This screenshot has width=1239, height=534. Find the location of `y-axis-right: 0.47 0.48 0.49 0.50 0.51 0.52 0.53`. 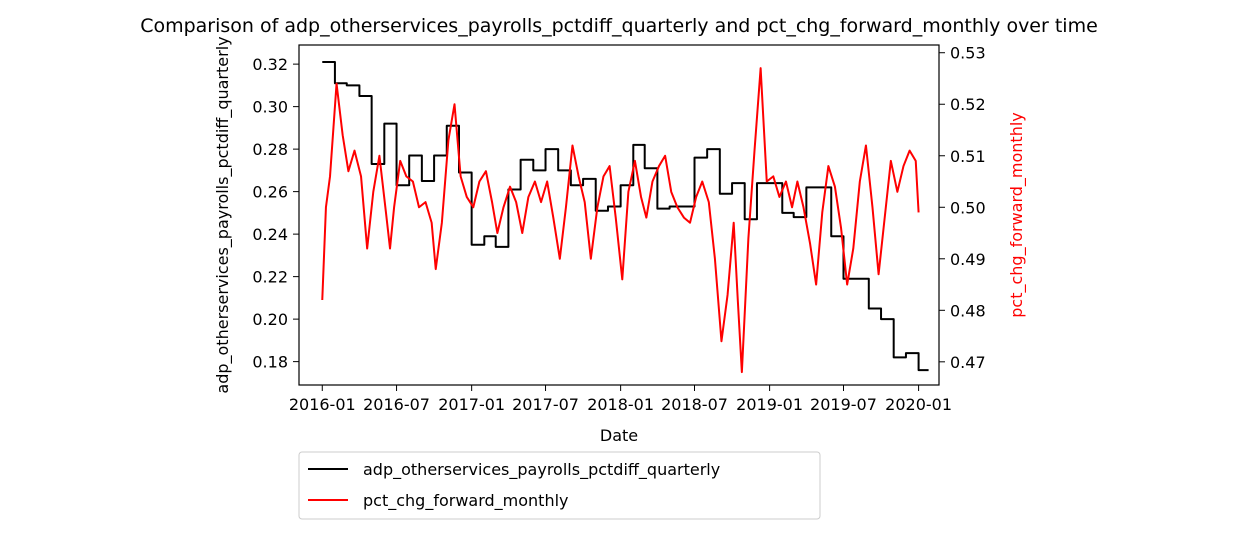

y-axis-right: 0.47 0.48 0.49 0.50 0.51 0.52 0.53 is located at coordinates (962, 208).